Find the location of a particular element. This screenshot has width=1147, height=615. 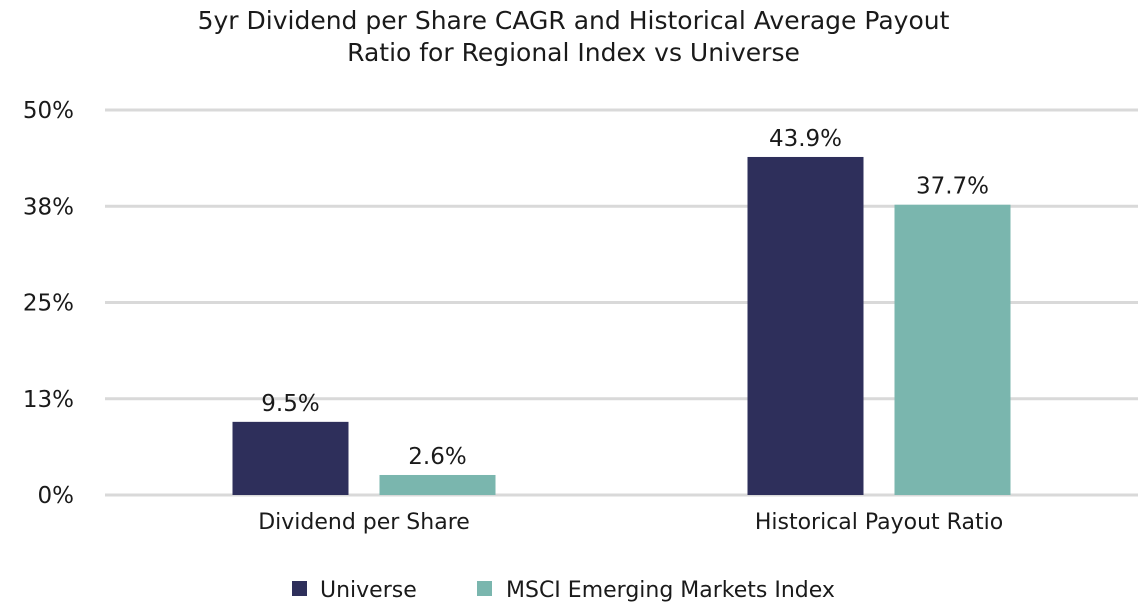

x-category-label: Dividend per Share is located at coordinates (364, 522).